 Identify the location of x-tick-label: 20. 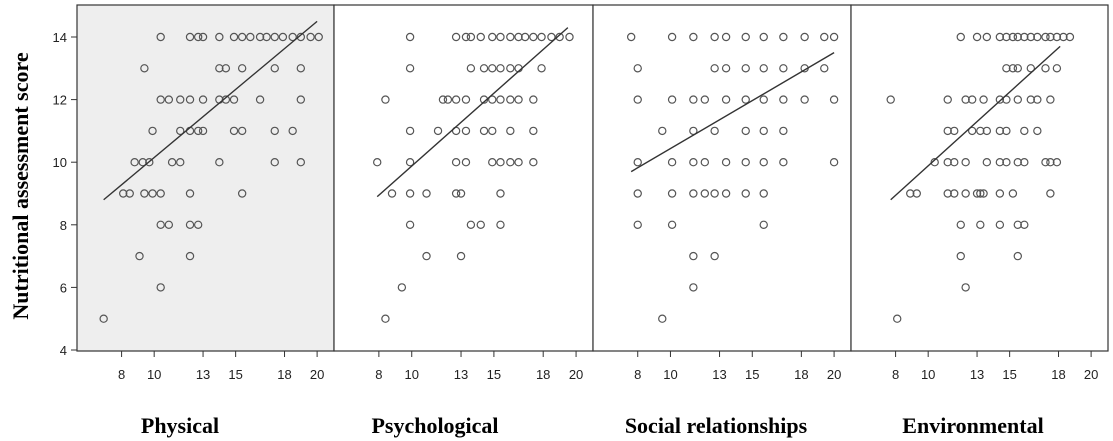
(834, 374).